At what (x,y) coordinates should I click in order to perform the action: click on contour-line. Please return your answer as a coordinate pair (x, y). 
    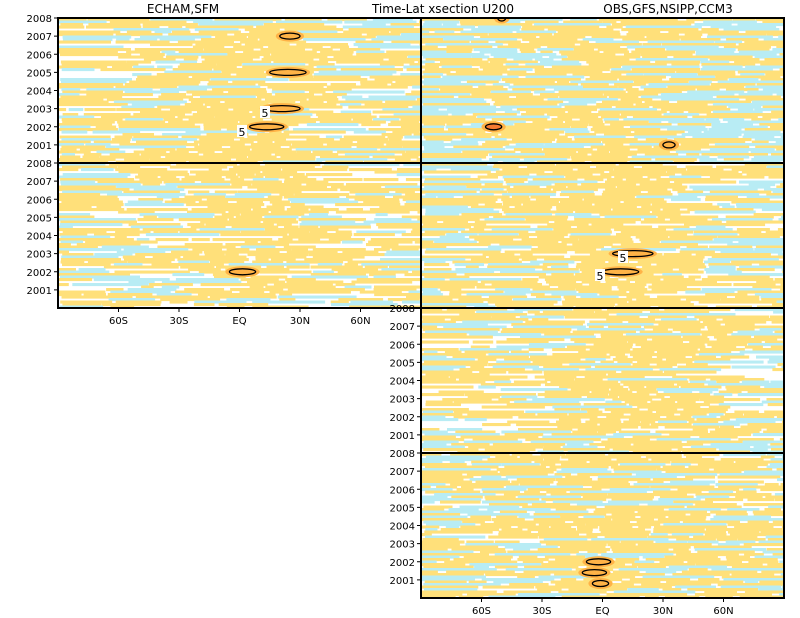
    Looking at the image, I should click on (290, 36).